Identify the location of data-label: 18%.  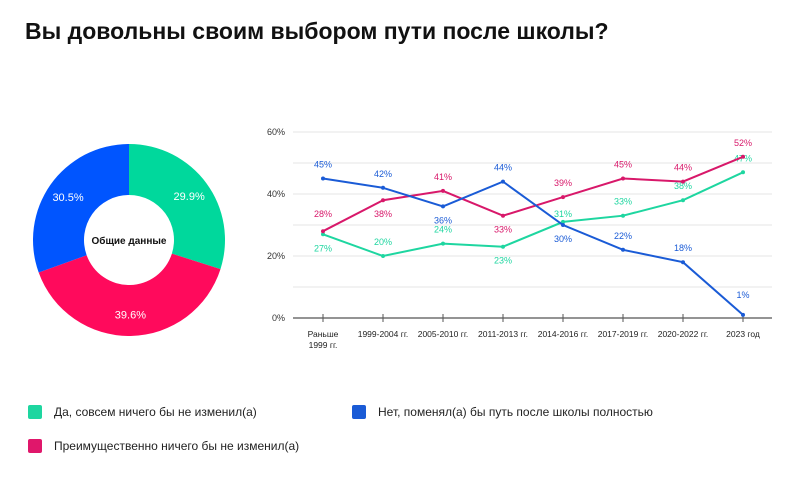
(683, 248).